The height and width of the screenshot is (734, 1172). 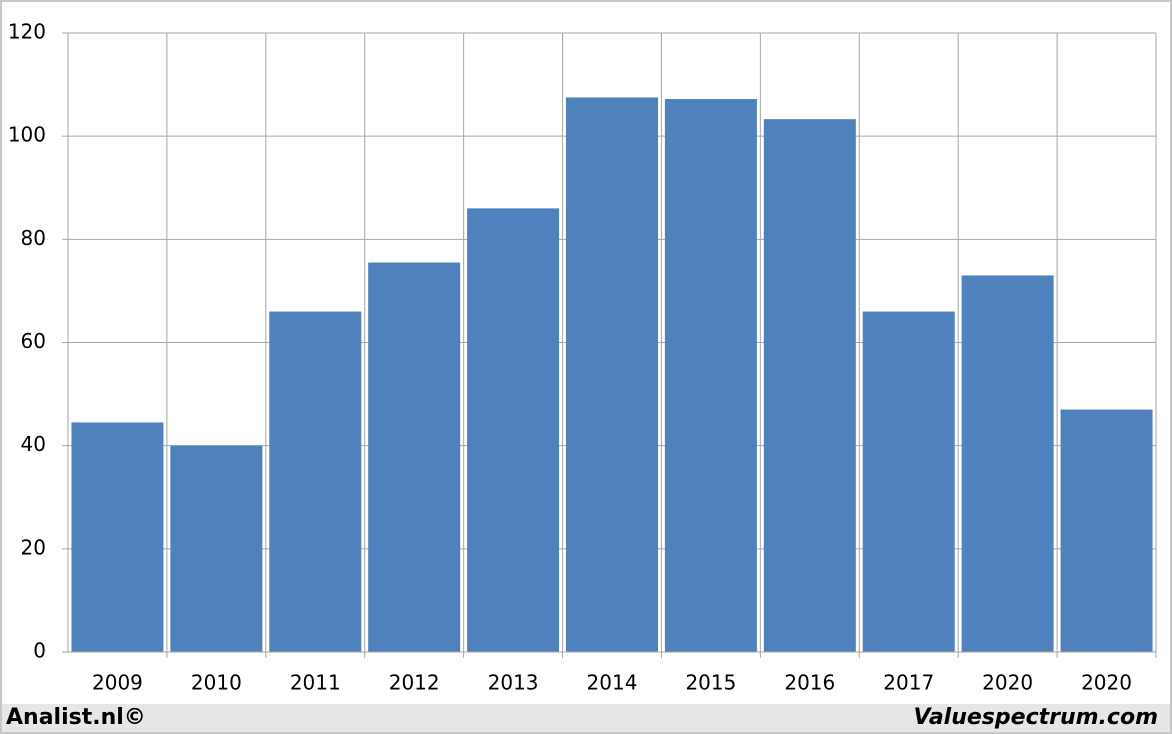 I want to click on y-tick-label: 120, so click(x=27, y=32).